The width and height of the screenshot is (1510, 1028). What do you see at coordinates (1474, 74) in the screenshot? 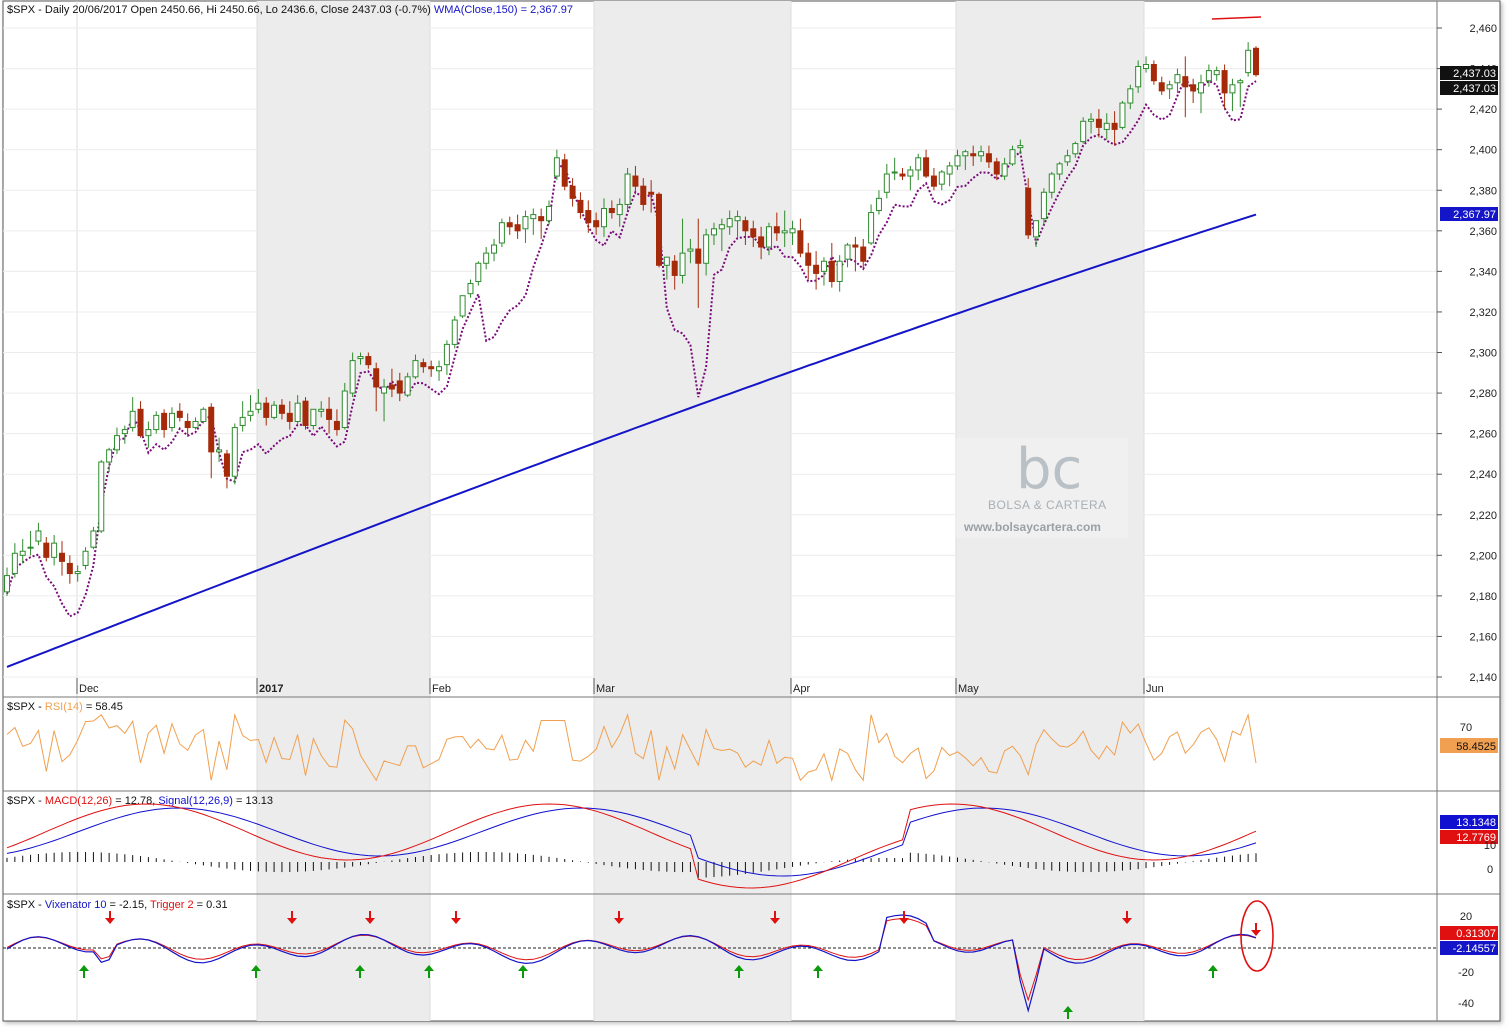
I see `last-price-tag: 2,437.03` at bounding box center [1474, 74].